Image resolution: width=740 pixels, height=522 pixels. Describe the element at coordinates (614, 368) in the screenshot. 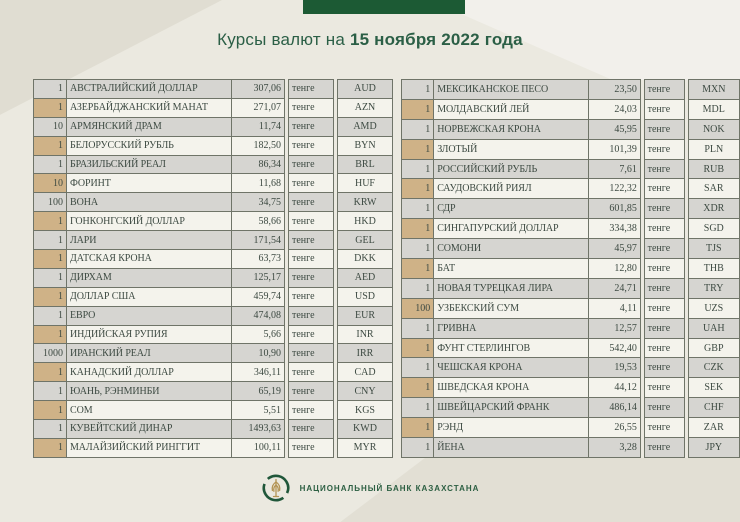

I see `rate-value-cell: 19,53` at that location.